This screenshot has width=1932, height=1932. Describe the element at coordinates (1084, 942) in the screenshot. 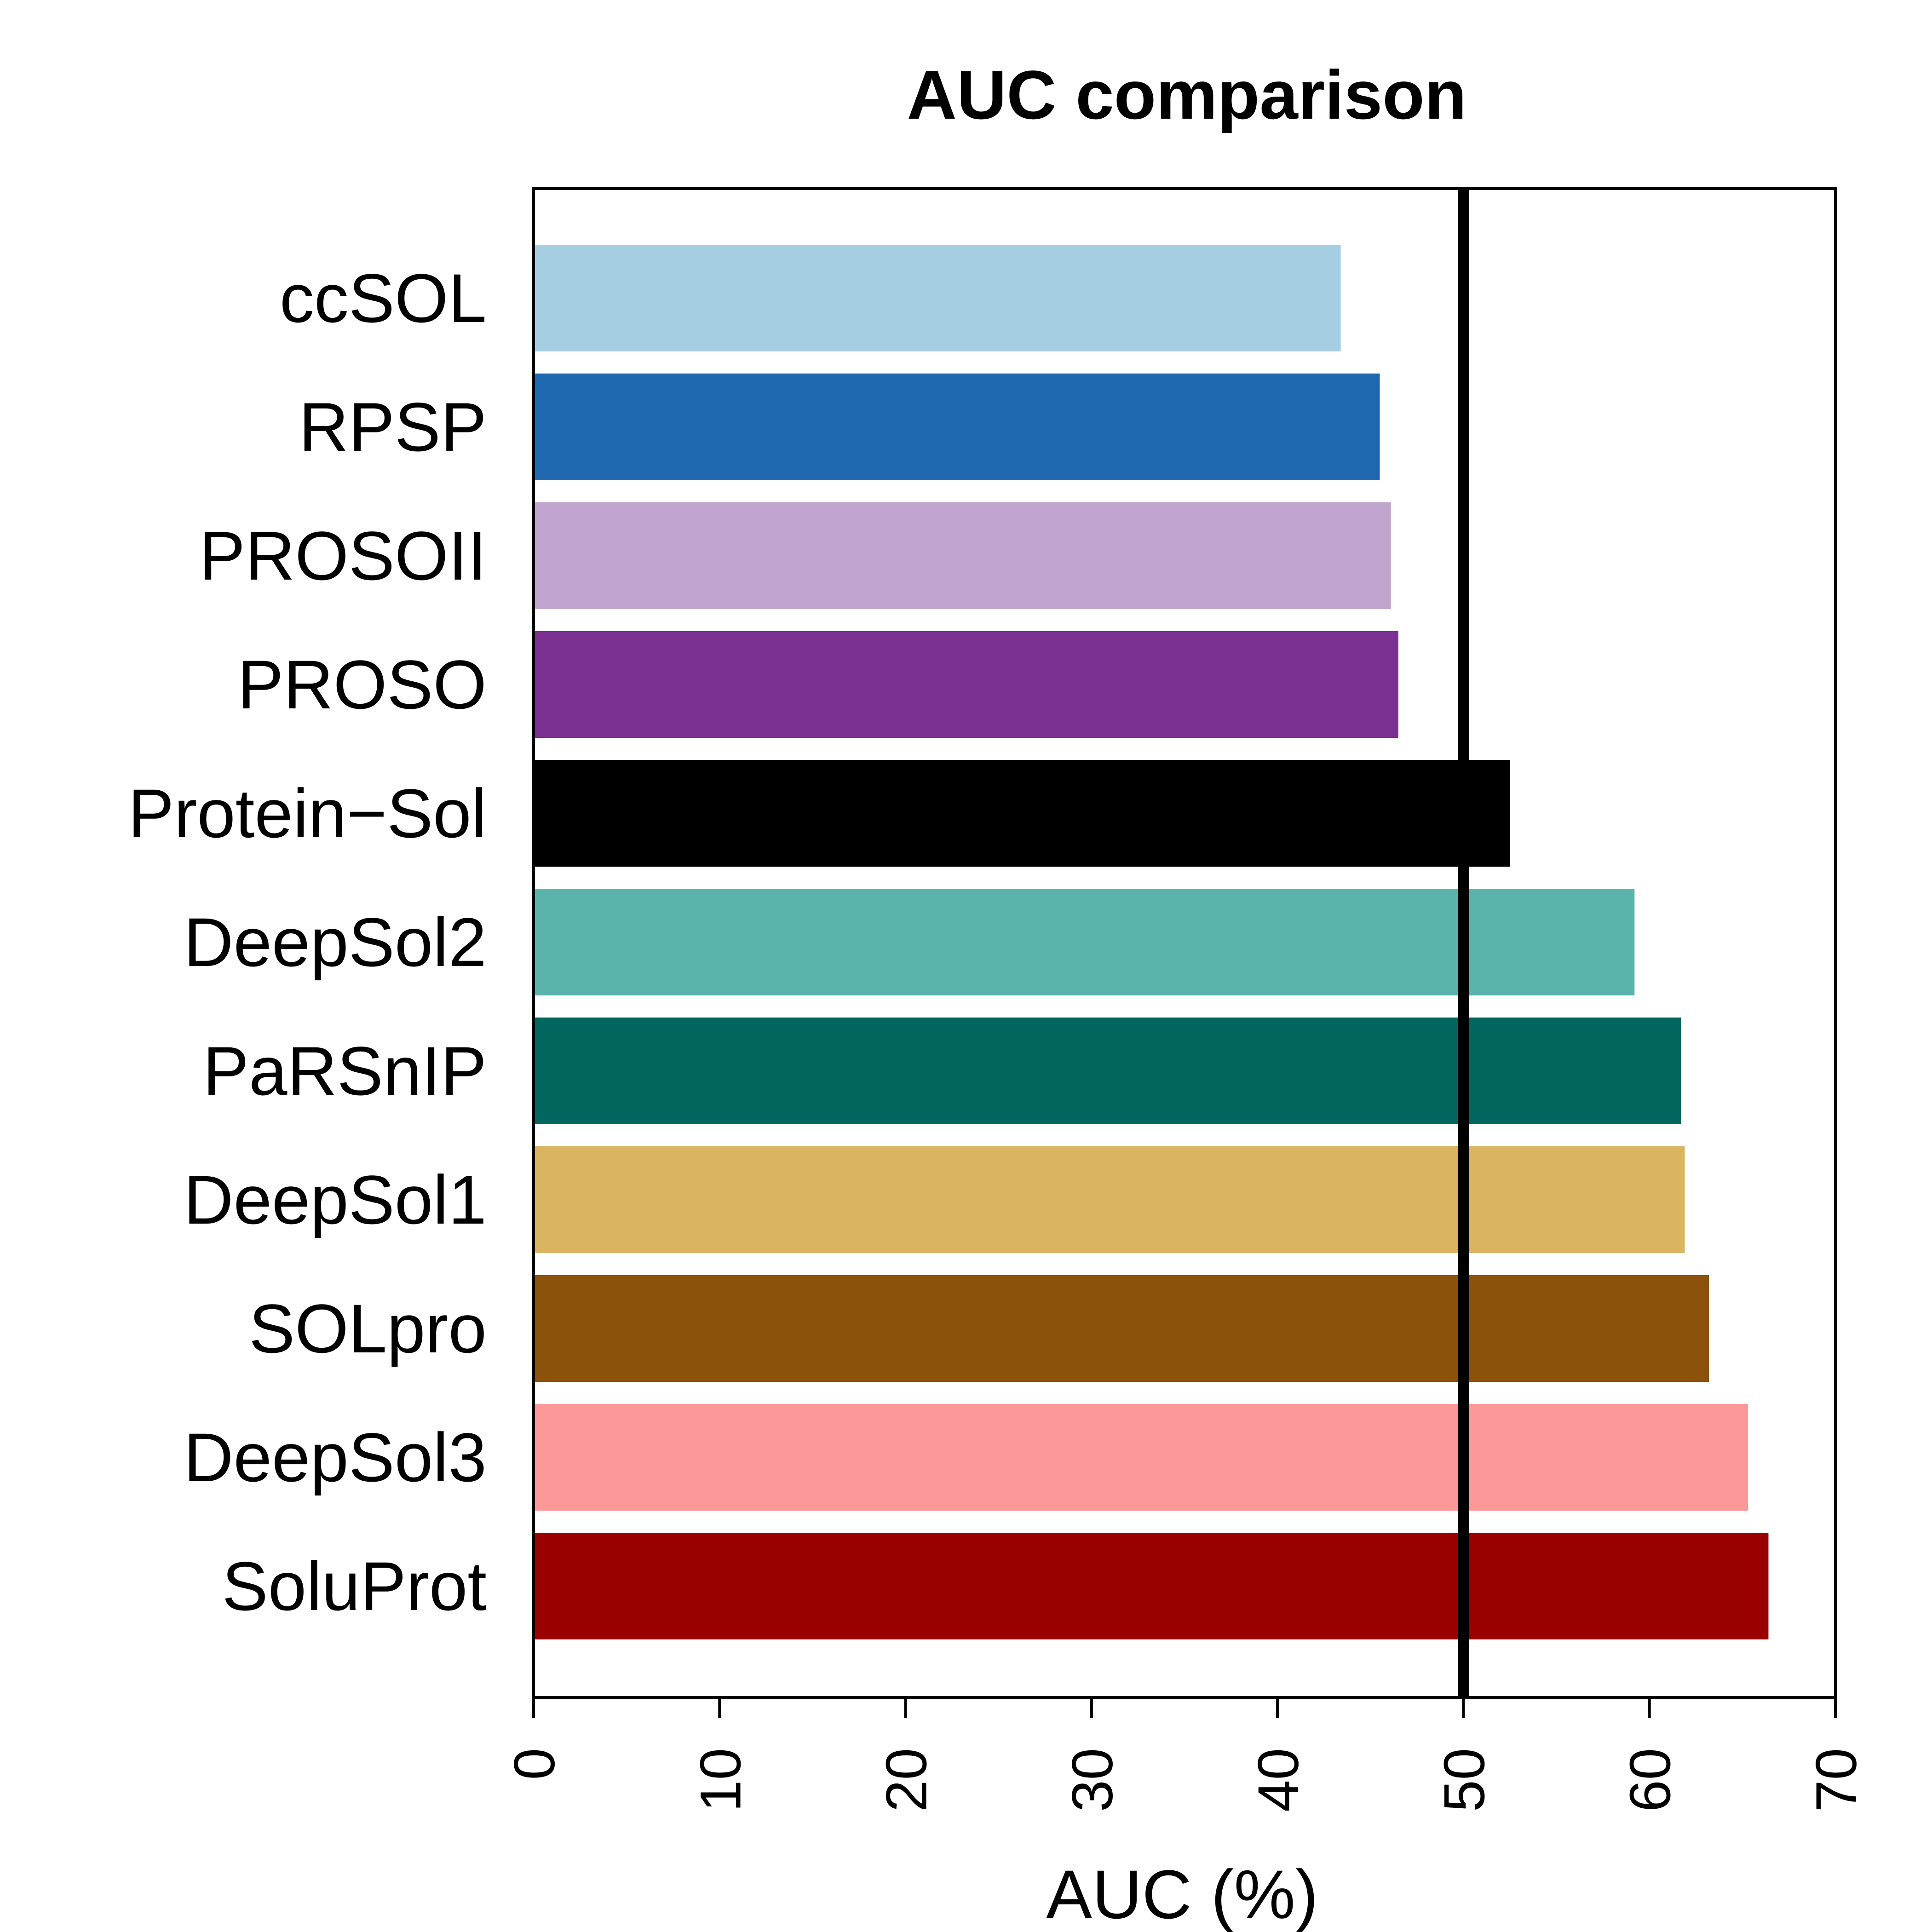

I see `bar-deepsol2` at that location.